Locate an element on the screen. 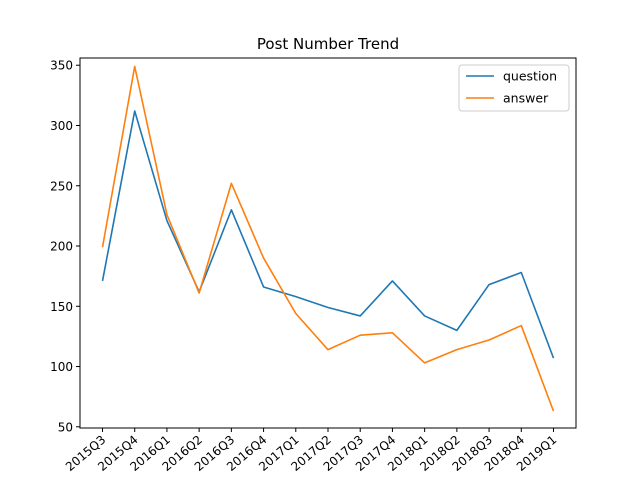 This screenshot has height=484, width=640. legend-label-answer: answer is located at coordinates (526, 98).